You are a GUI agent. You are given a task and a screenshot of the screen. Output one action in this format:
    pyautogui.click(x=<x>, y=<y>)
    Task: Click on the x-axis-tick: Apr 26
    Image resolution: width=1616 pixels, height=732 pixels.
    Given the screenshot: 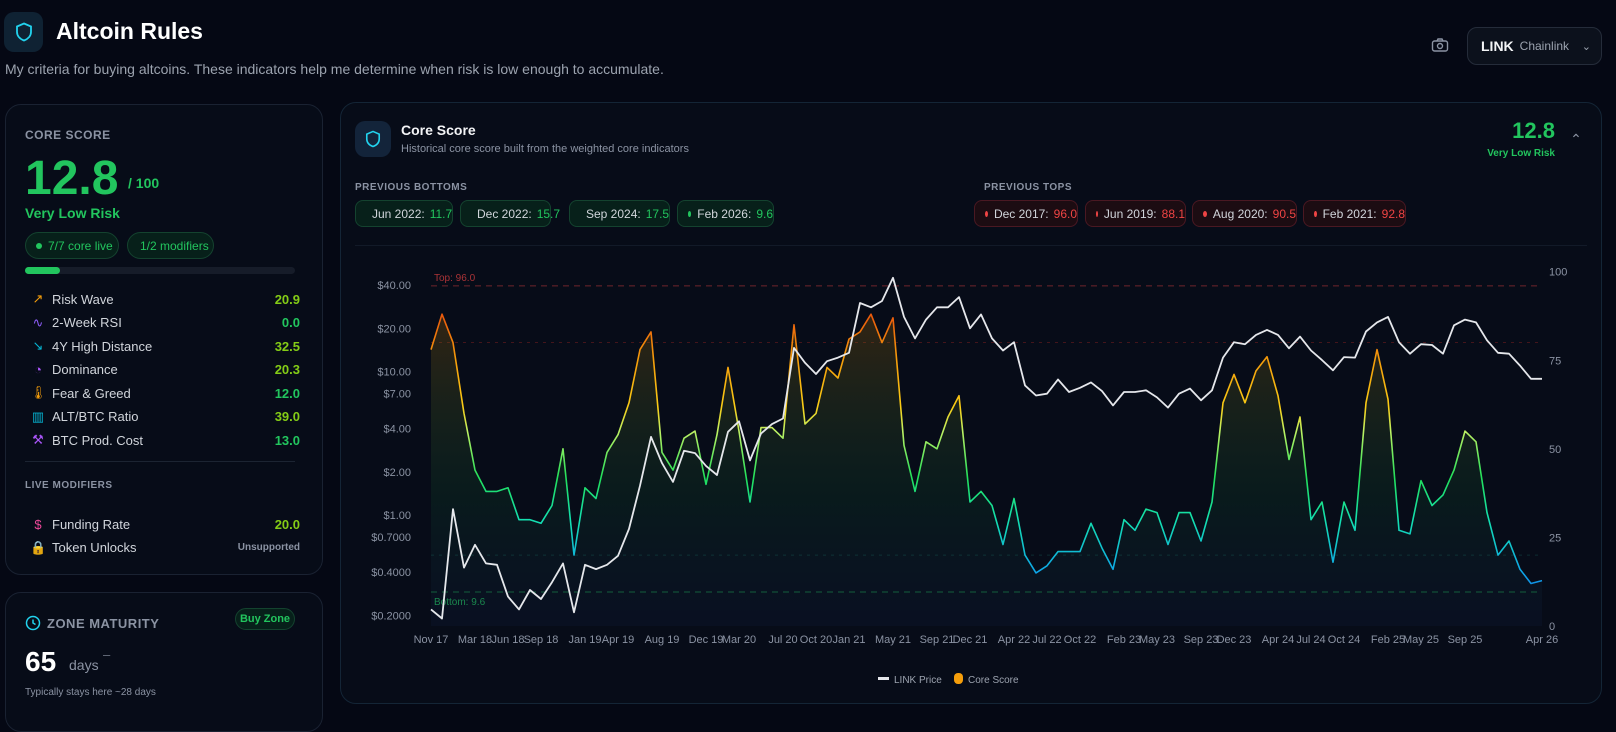 What is the action you would take?
    pyautogui.click(x=1542, y=640)
    